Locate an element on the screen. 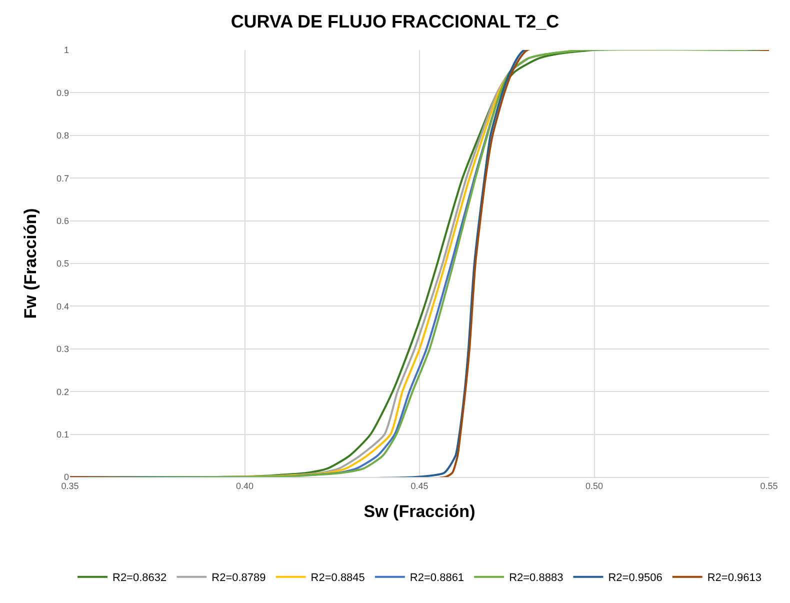  y-tick-label: 0 is located at coordinates (66, 477).